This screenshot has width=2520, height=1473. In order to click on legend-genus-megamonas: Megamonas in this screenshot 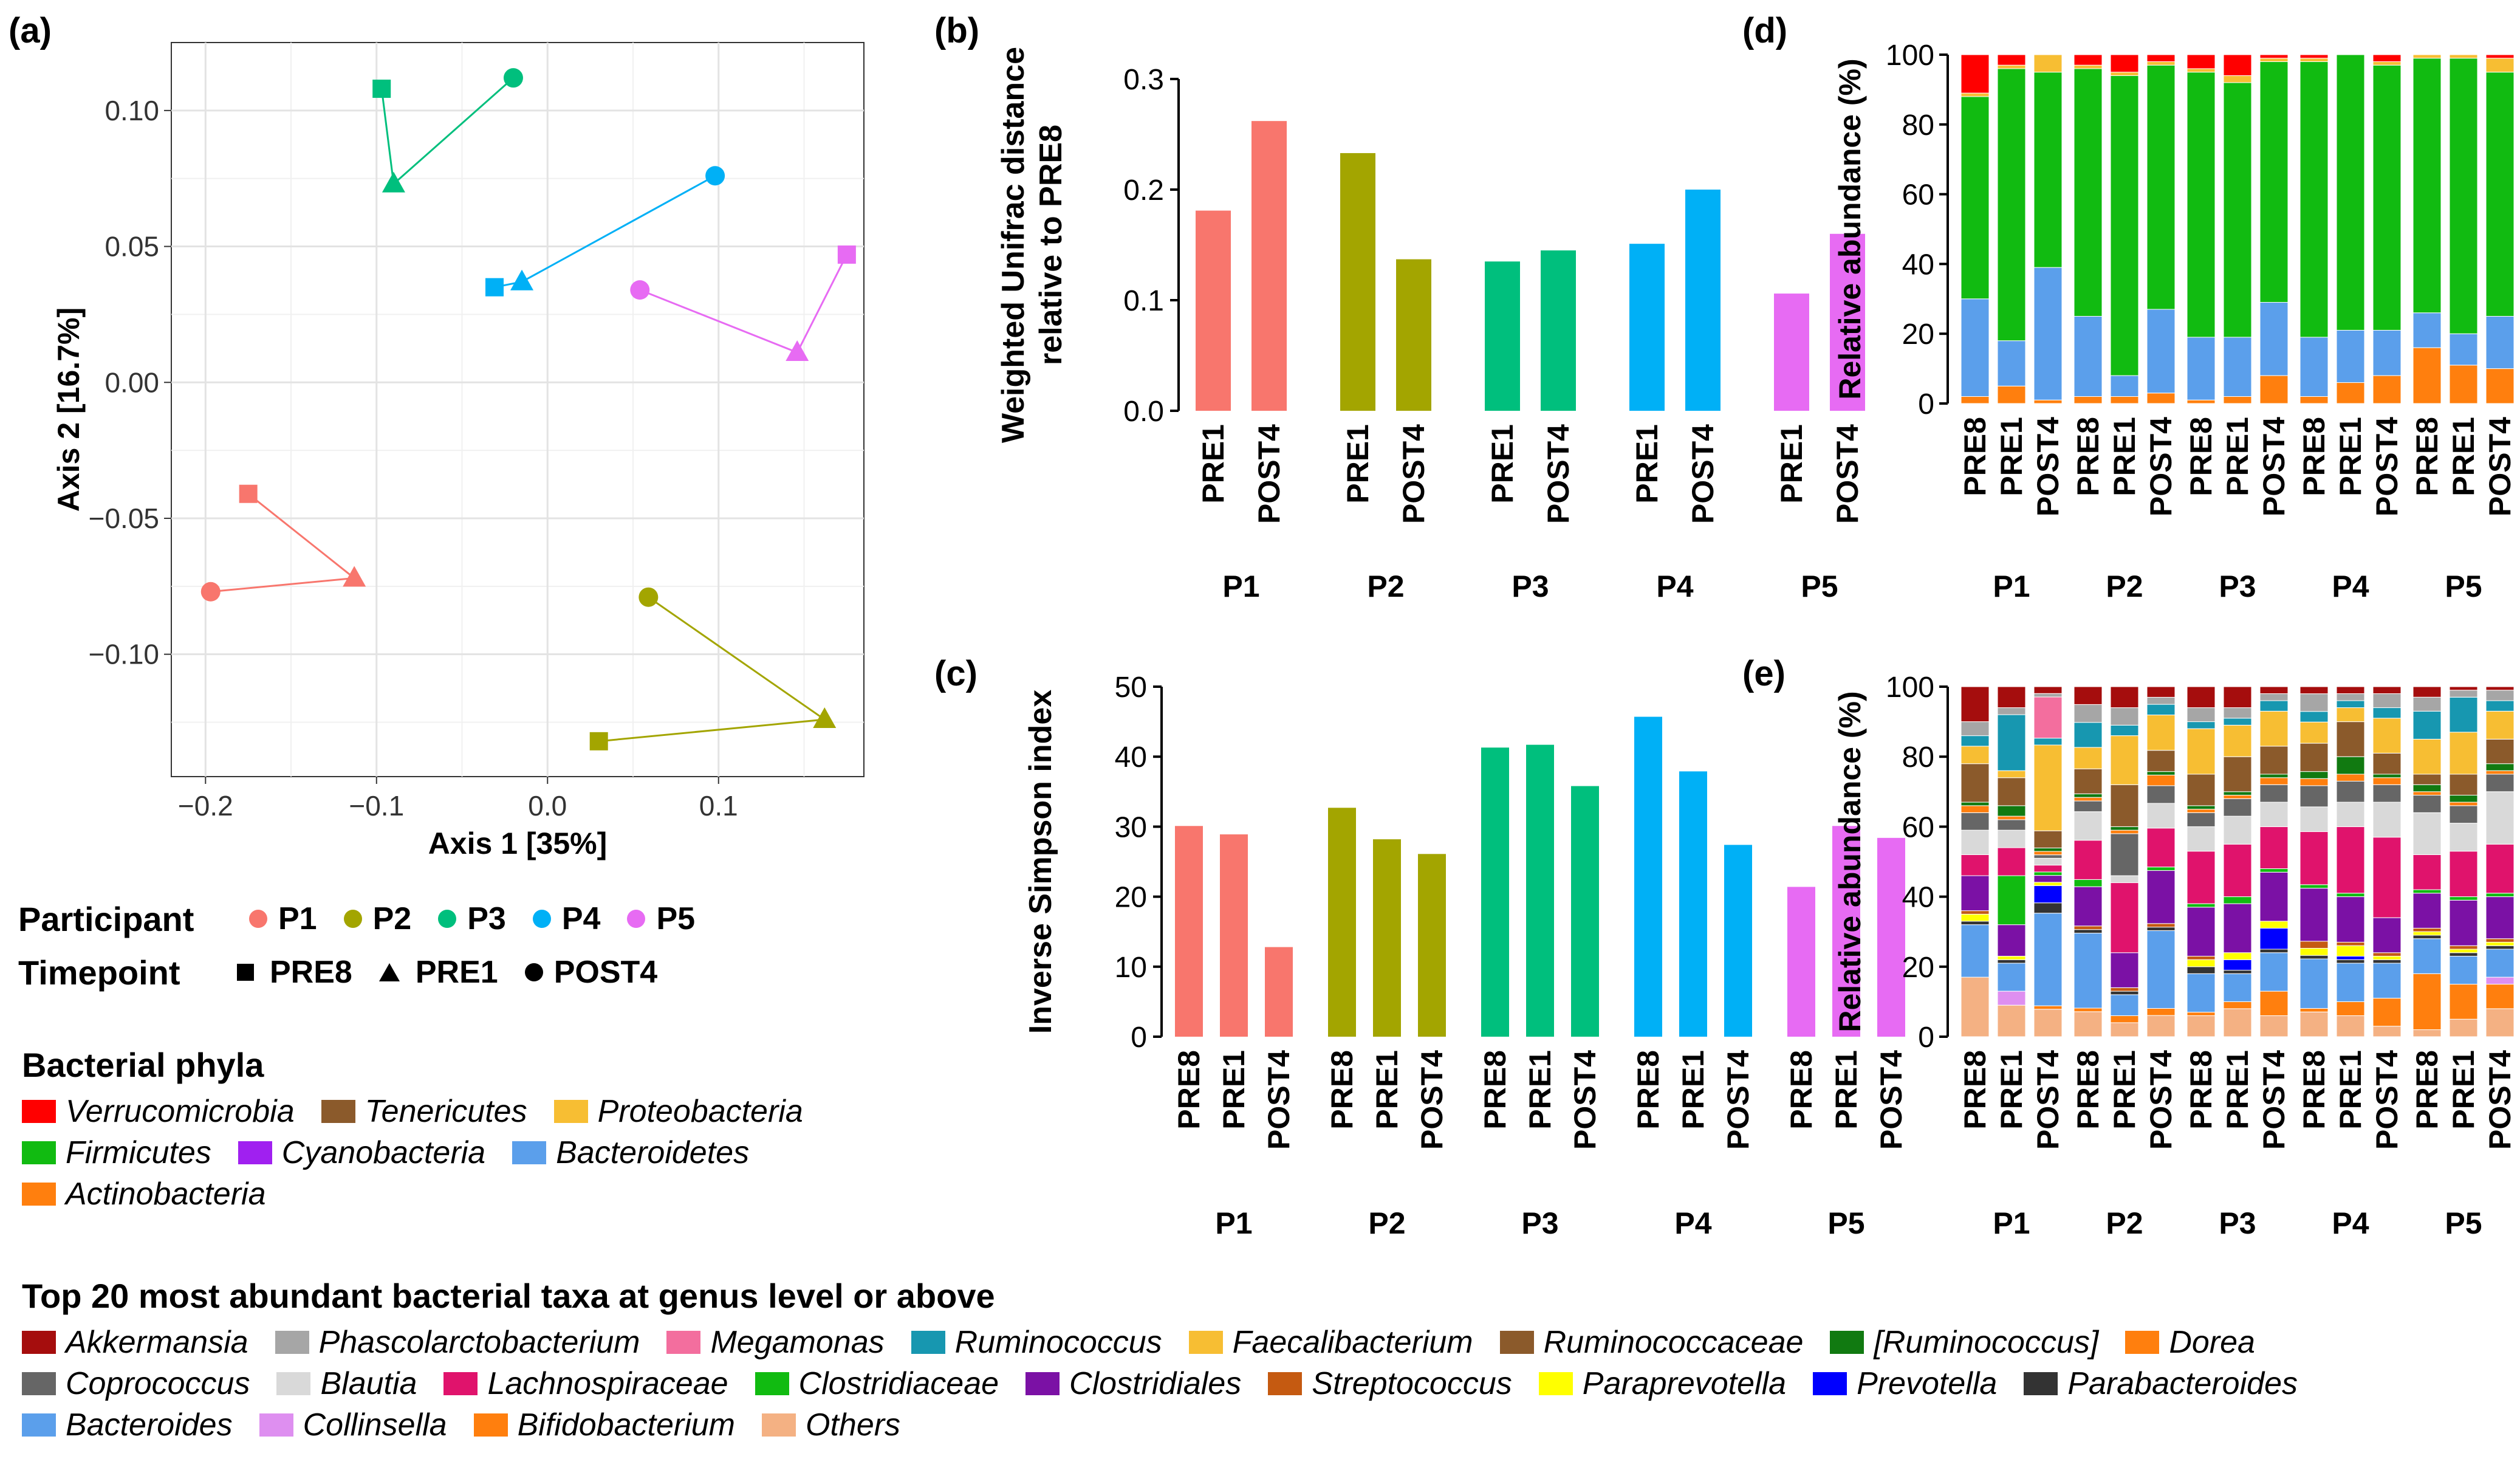, I will do `click(776, 1342)`.